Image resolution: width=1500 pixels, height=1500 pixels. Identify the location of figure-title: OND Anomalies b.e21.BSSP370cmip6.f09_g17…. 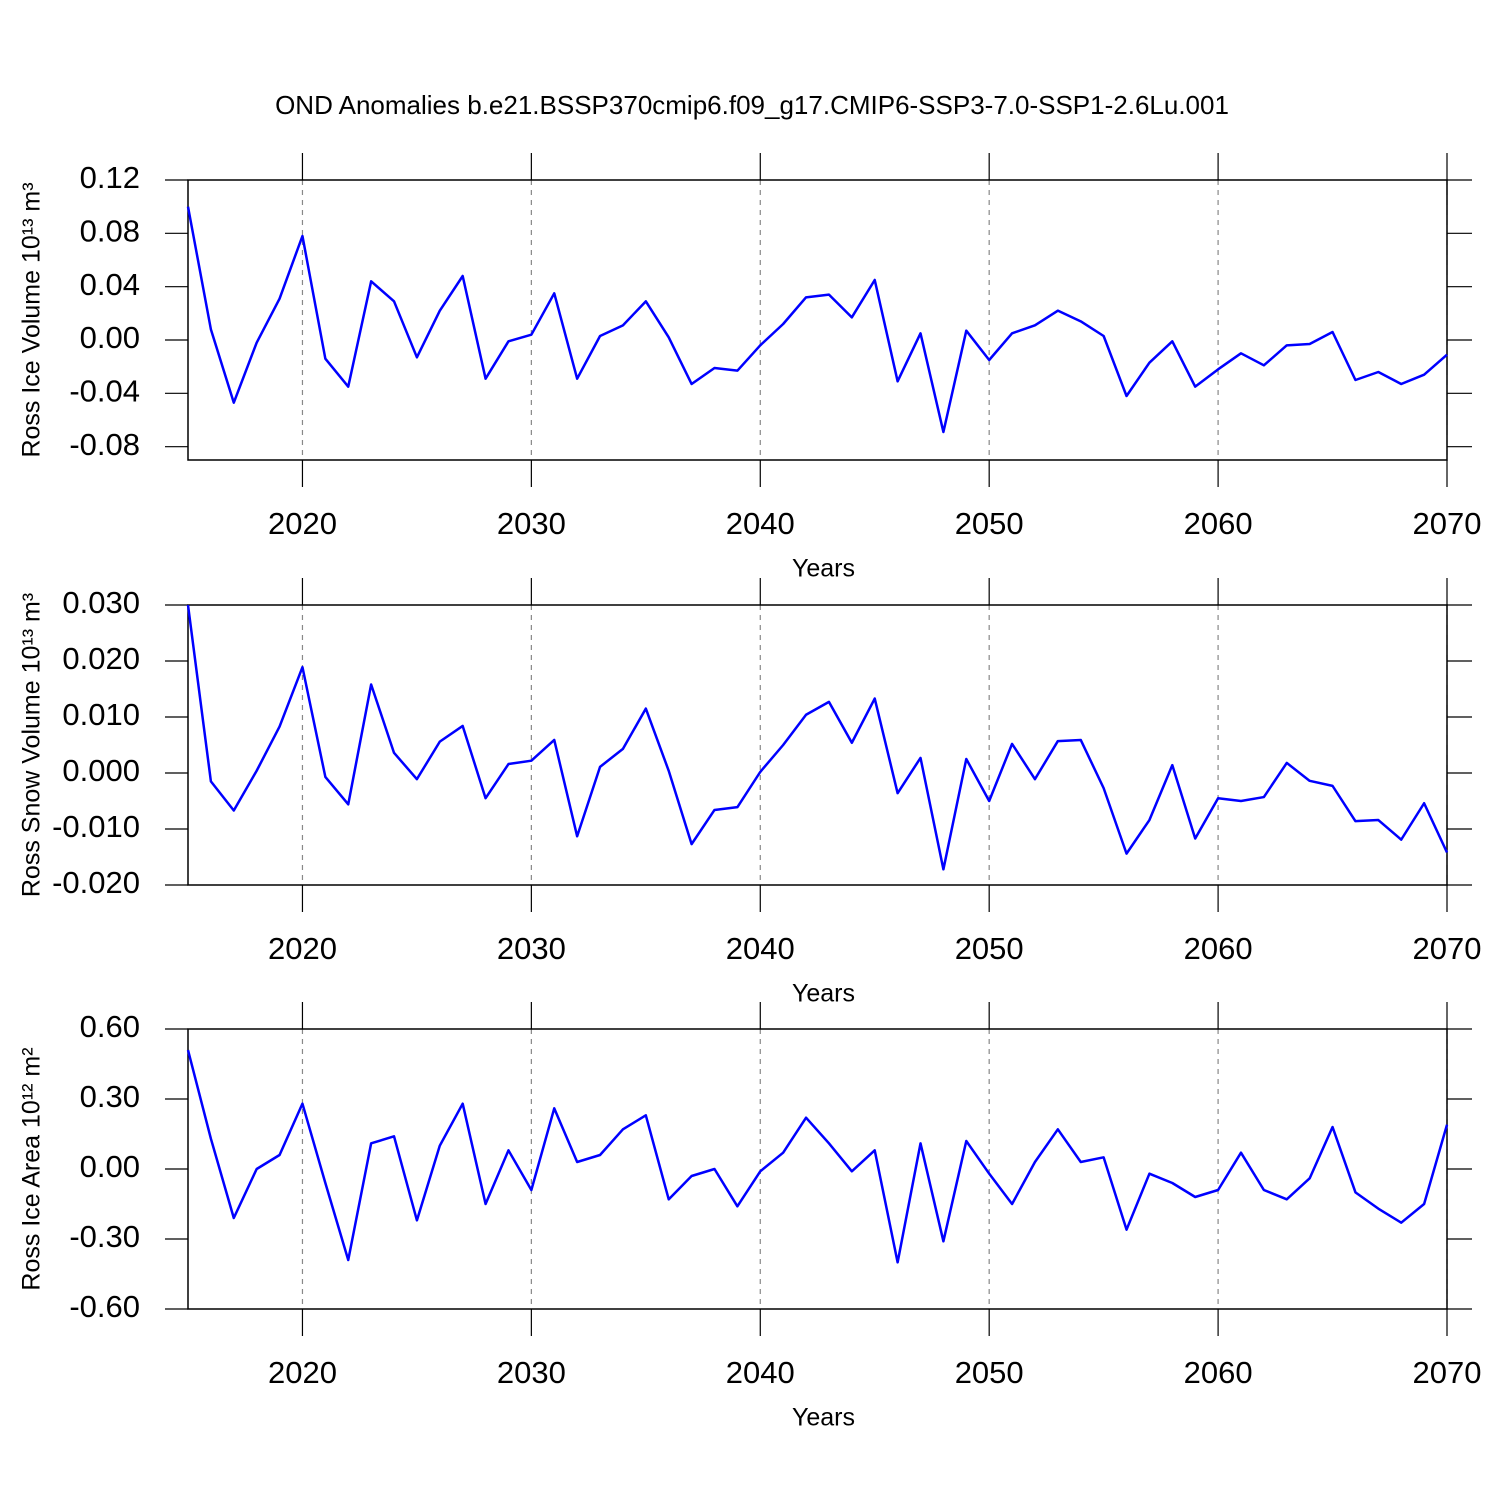
(752, 105).